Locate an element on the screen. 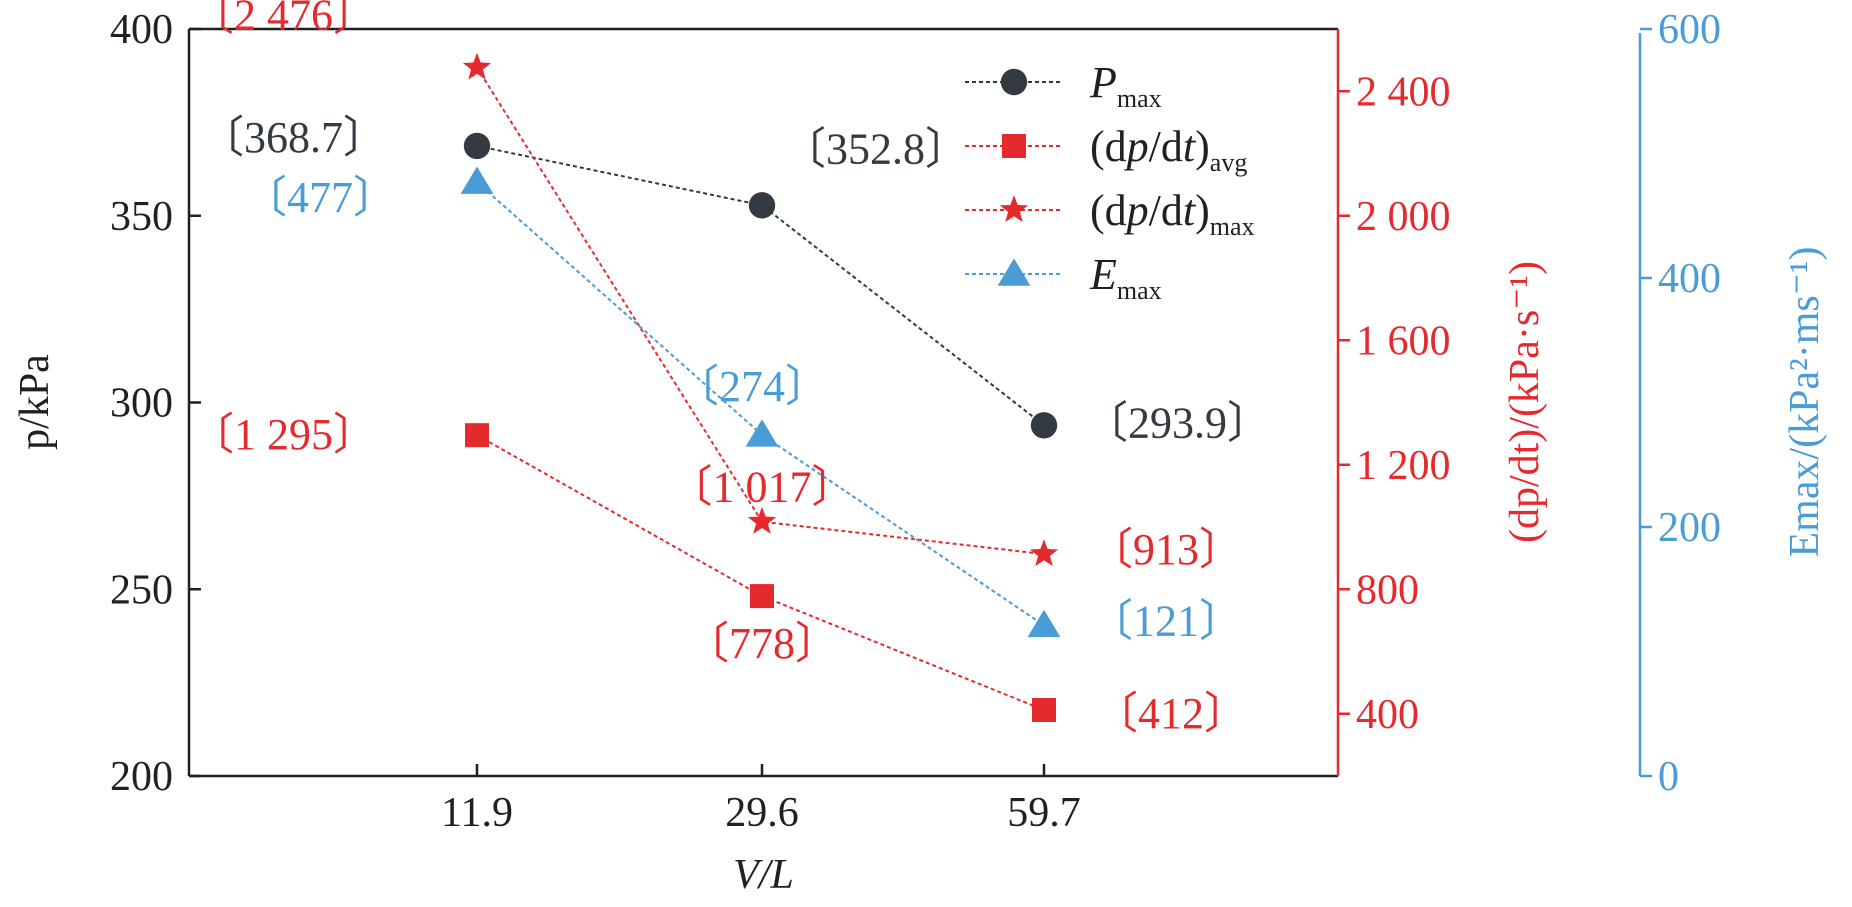 The image size is (1852, 907). data-label: 〔1 295〕 is located at coordinates (283, 434).